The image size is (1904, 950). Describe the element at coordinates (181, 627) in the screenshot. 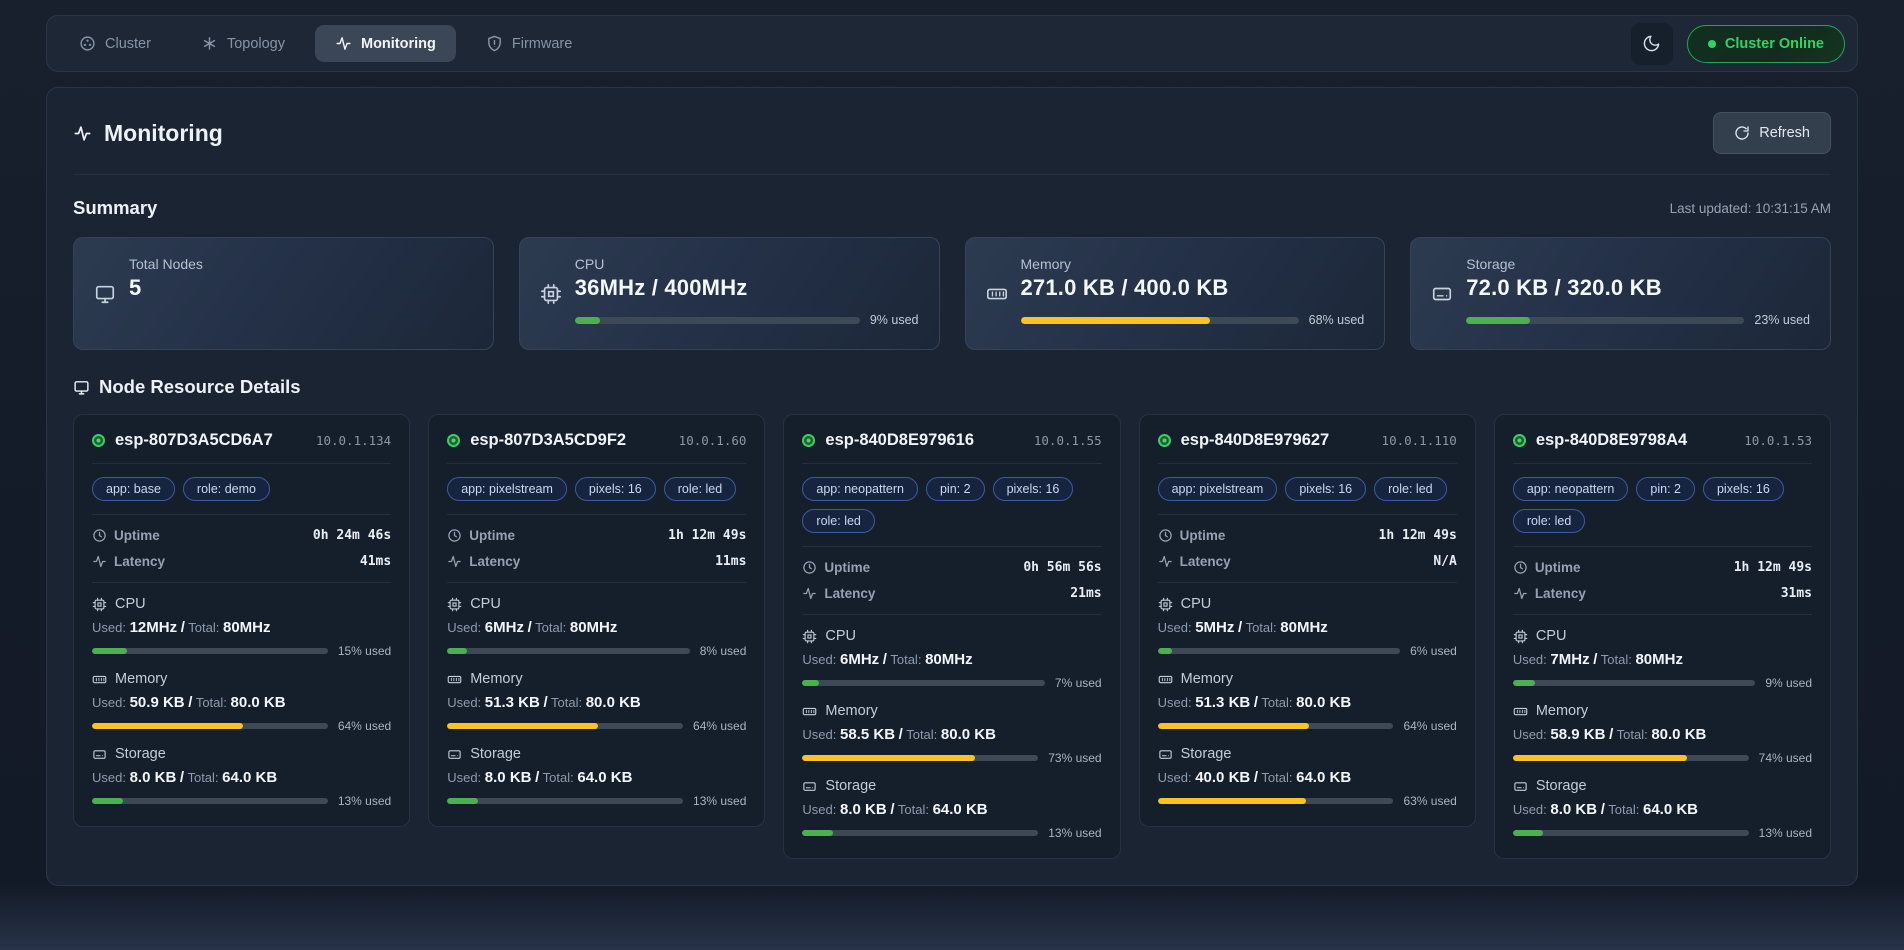

I see `cpu-usage-line: Used: 12MHz / Total: 80MHz` at that location.